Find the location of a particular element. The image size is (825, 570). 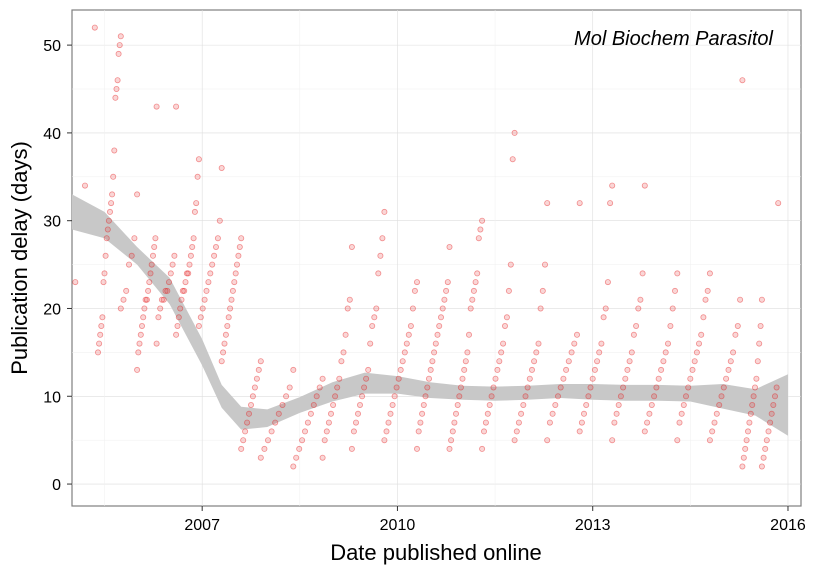

x-axis-ticks: 2007 2010 2013 2016 is located at coordinates (495, 520).